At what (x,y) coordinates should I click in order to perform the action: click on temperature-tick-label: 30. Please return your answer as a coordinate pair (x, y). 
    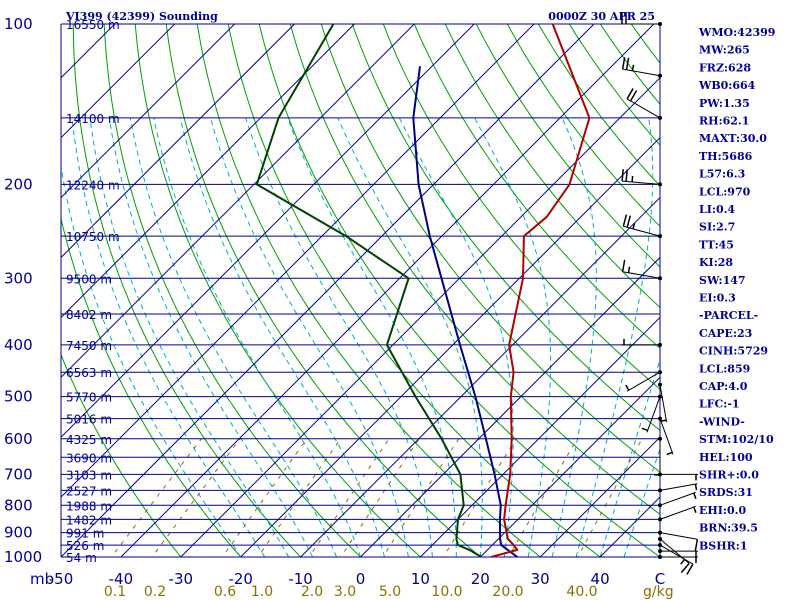
    Looking at the image, I should click on (540, 579).